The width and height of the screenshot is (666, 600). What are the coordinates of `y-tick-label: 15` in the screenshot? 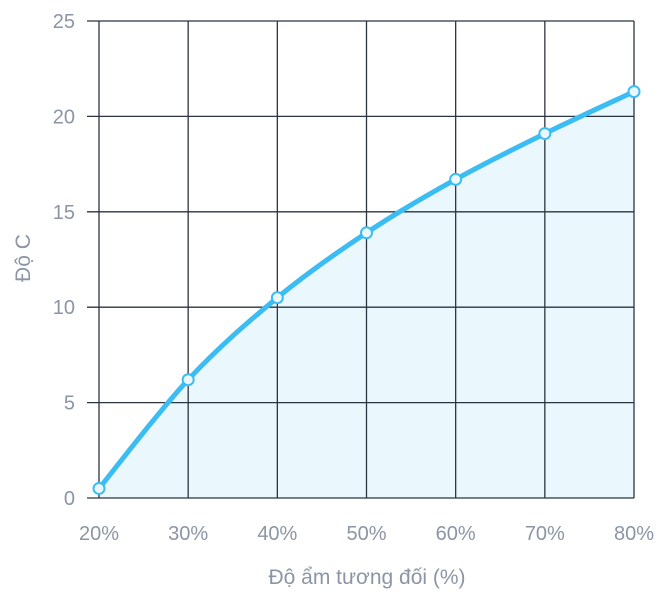 It's located at (64, 213).